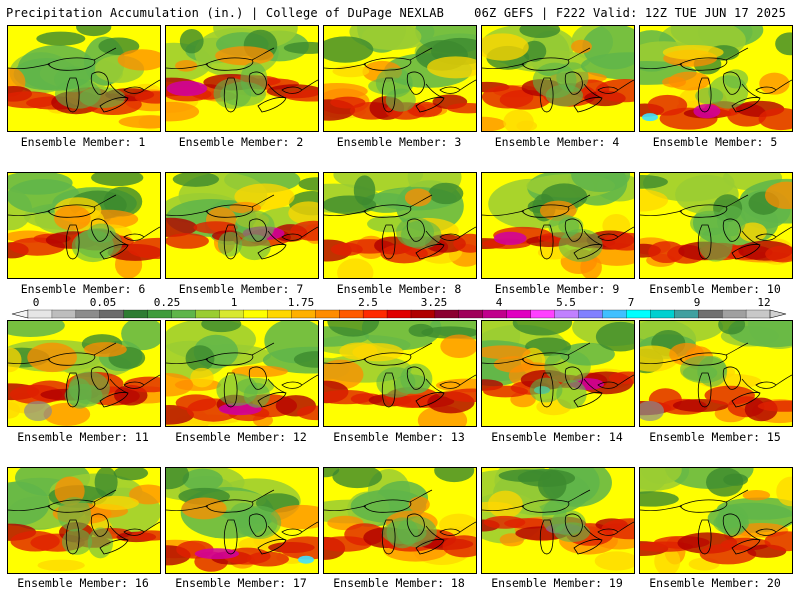 The image size is (800, 600). Describe the element at coordinates (167, 302) in the screenshot. I see `colorbar-tick-label: 0.25` at that location.